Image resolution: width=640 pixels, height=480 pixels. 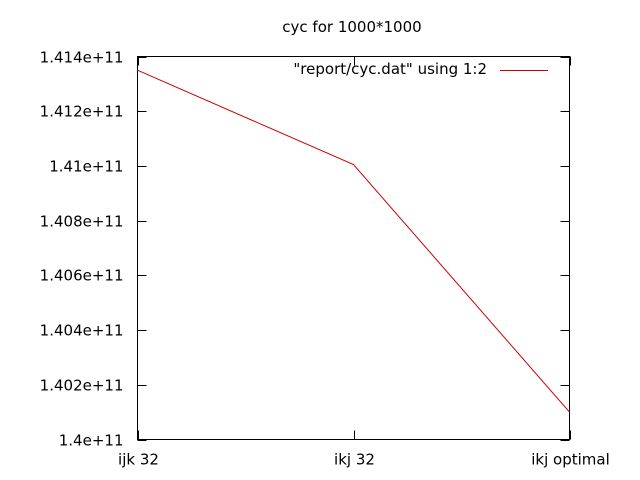 What do you see at coordinates (351, 27) in the screenshot?
I see `chart-title: cyc for 1000*1000` at bounding box center [351, 27].